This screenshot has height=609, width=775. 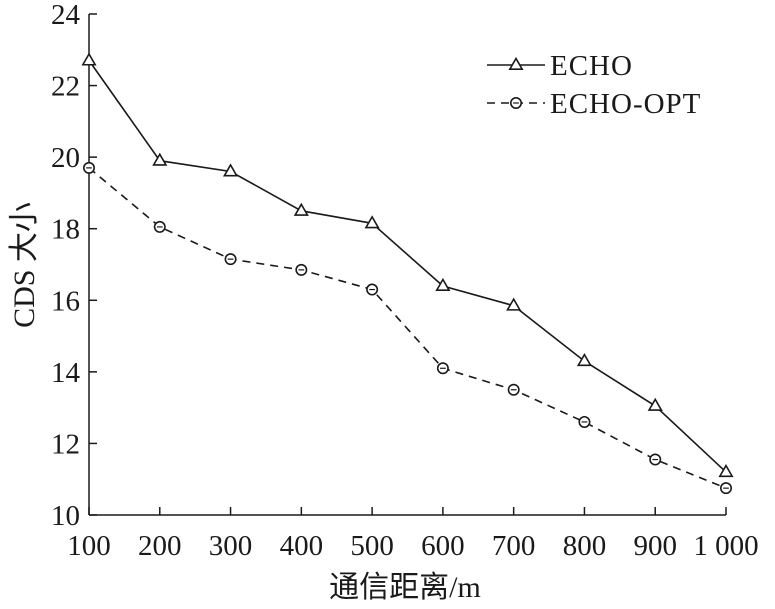 What do you see at coordinates (65, 158) in the screenshot?
I see `y-tick-label: 20` at bounding box center [65, 158].